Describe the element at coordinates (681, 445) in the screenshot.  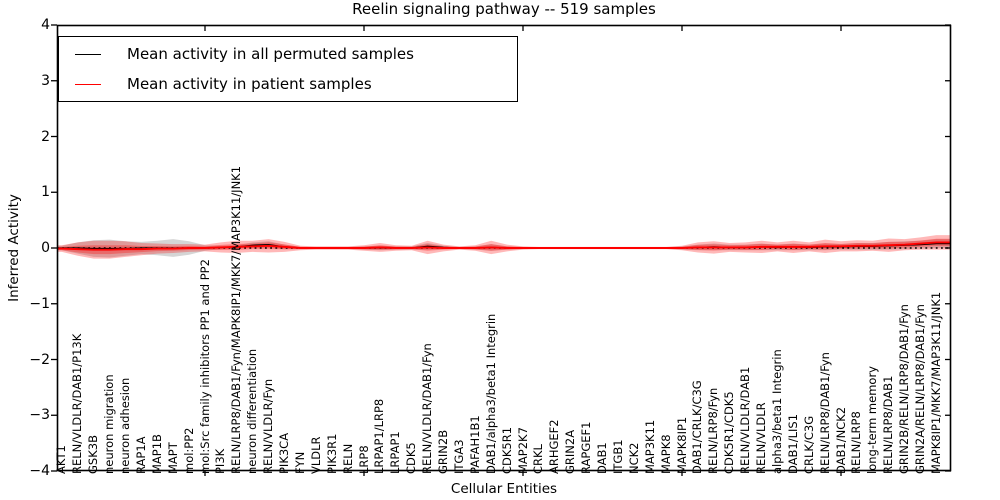
I see `x-category-label: MAPK8IP1` at that location.